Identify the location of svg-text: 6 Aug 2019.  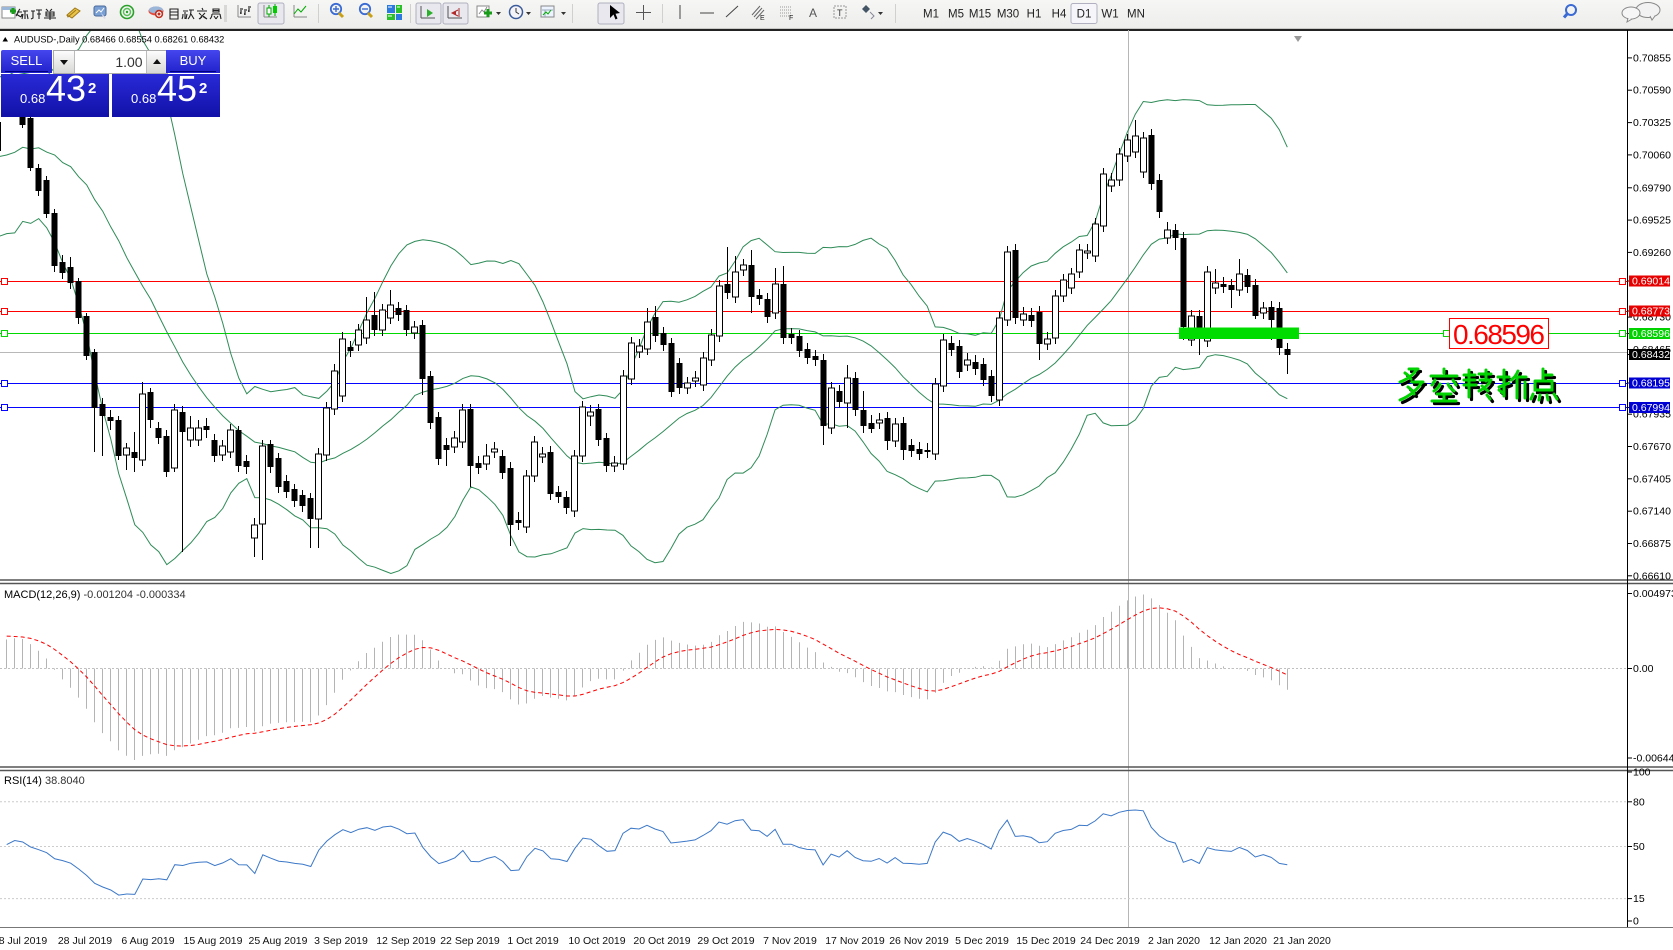
(147, 941).